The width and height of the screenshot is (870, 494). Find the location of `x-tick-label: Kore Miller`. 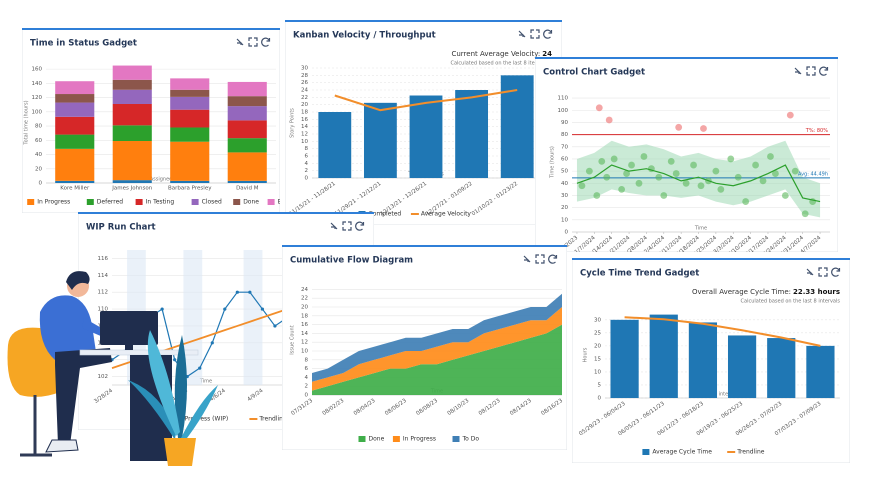

x-tick-label: Kore Miller is located at coordinates (75, 189).